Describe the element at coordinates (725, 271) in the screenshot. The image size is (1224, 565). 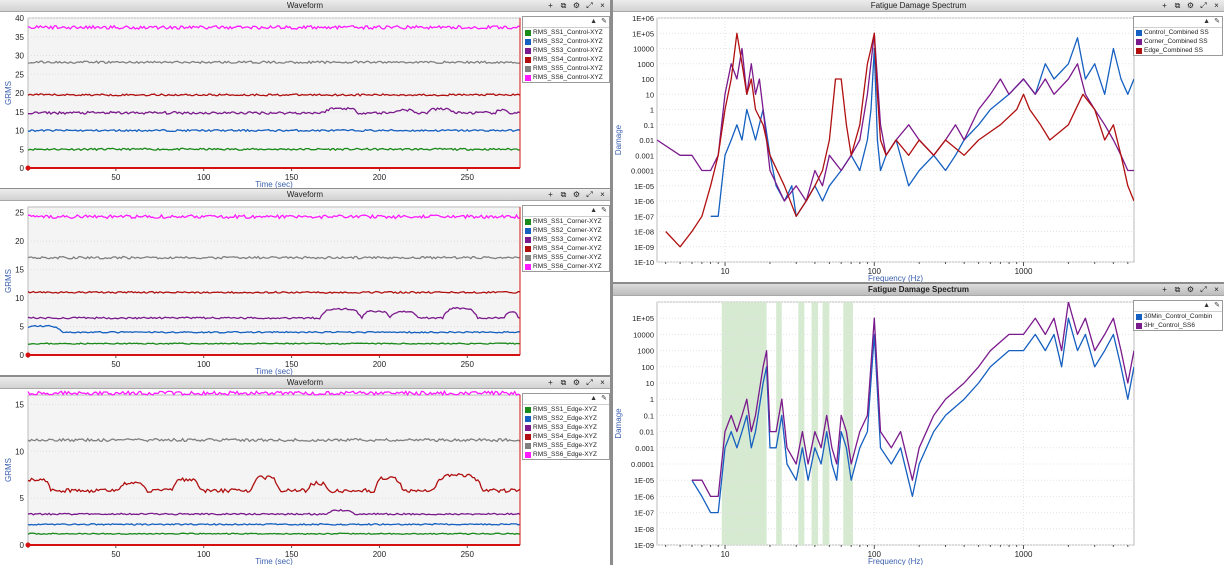
I see `x-tick-label: 10` at that location.